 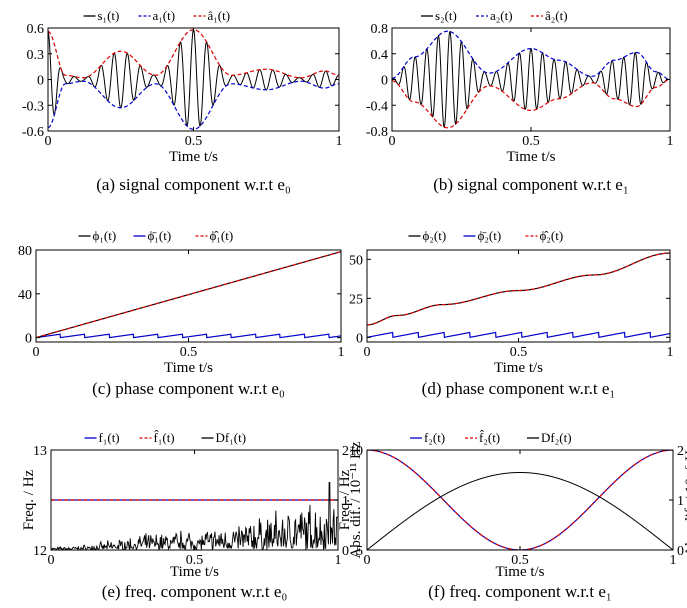 I want to click on legend-label: f̂₁(t), so click(x=164, y=437).